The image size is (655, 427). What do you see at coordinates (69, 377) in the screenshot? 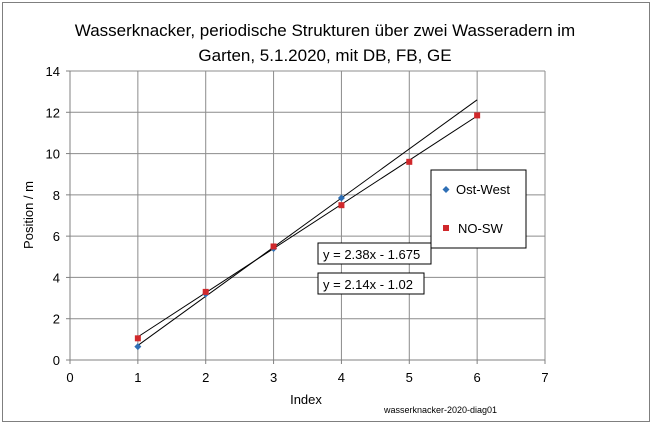
I see `x-tick-label-0: 0` at bounding box center [69, 377].